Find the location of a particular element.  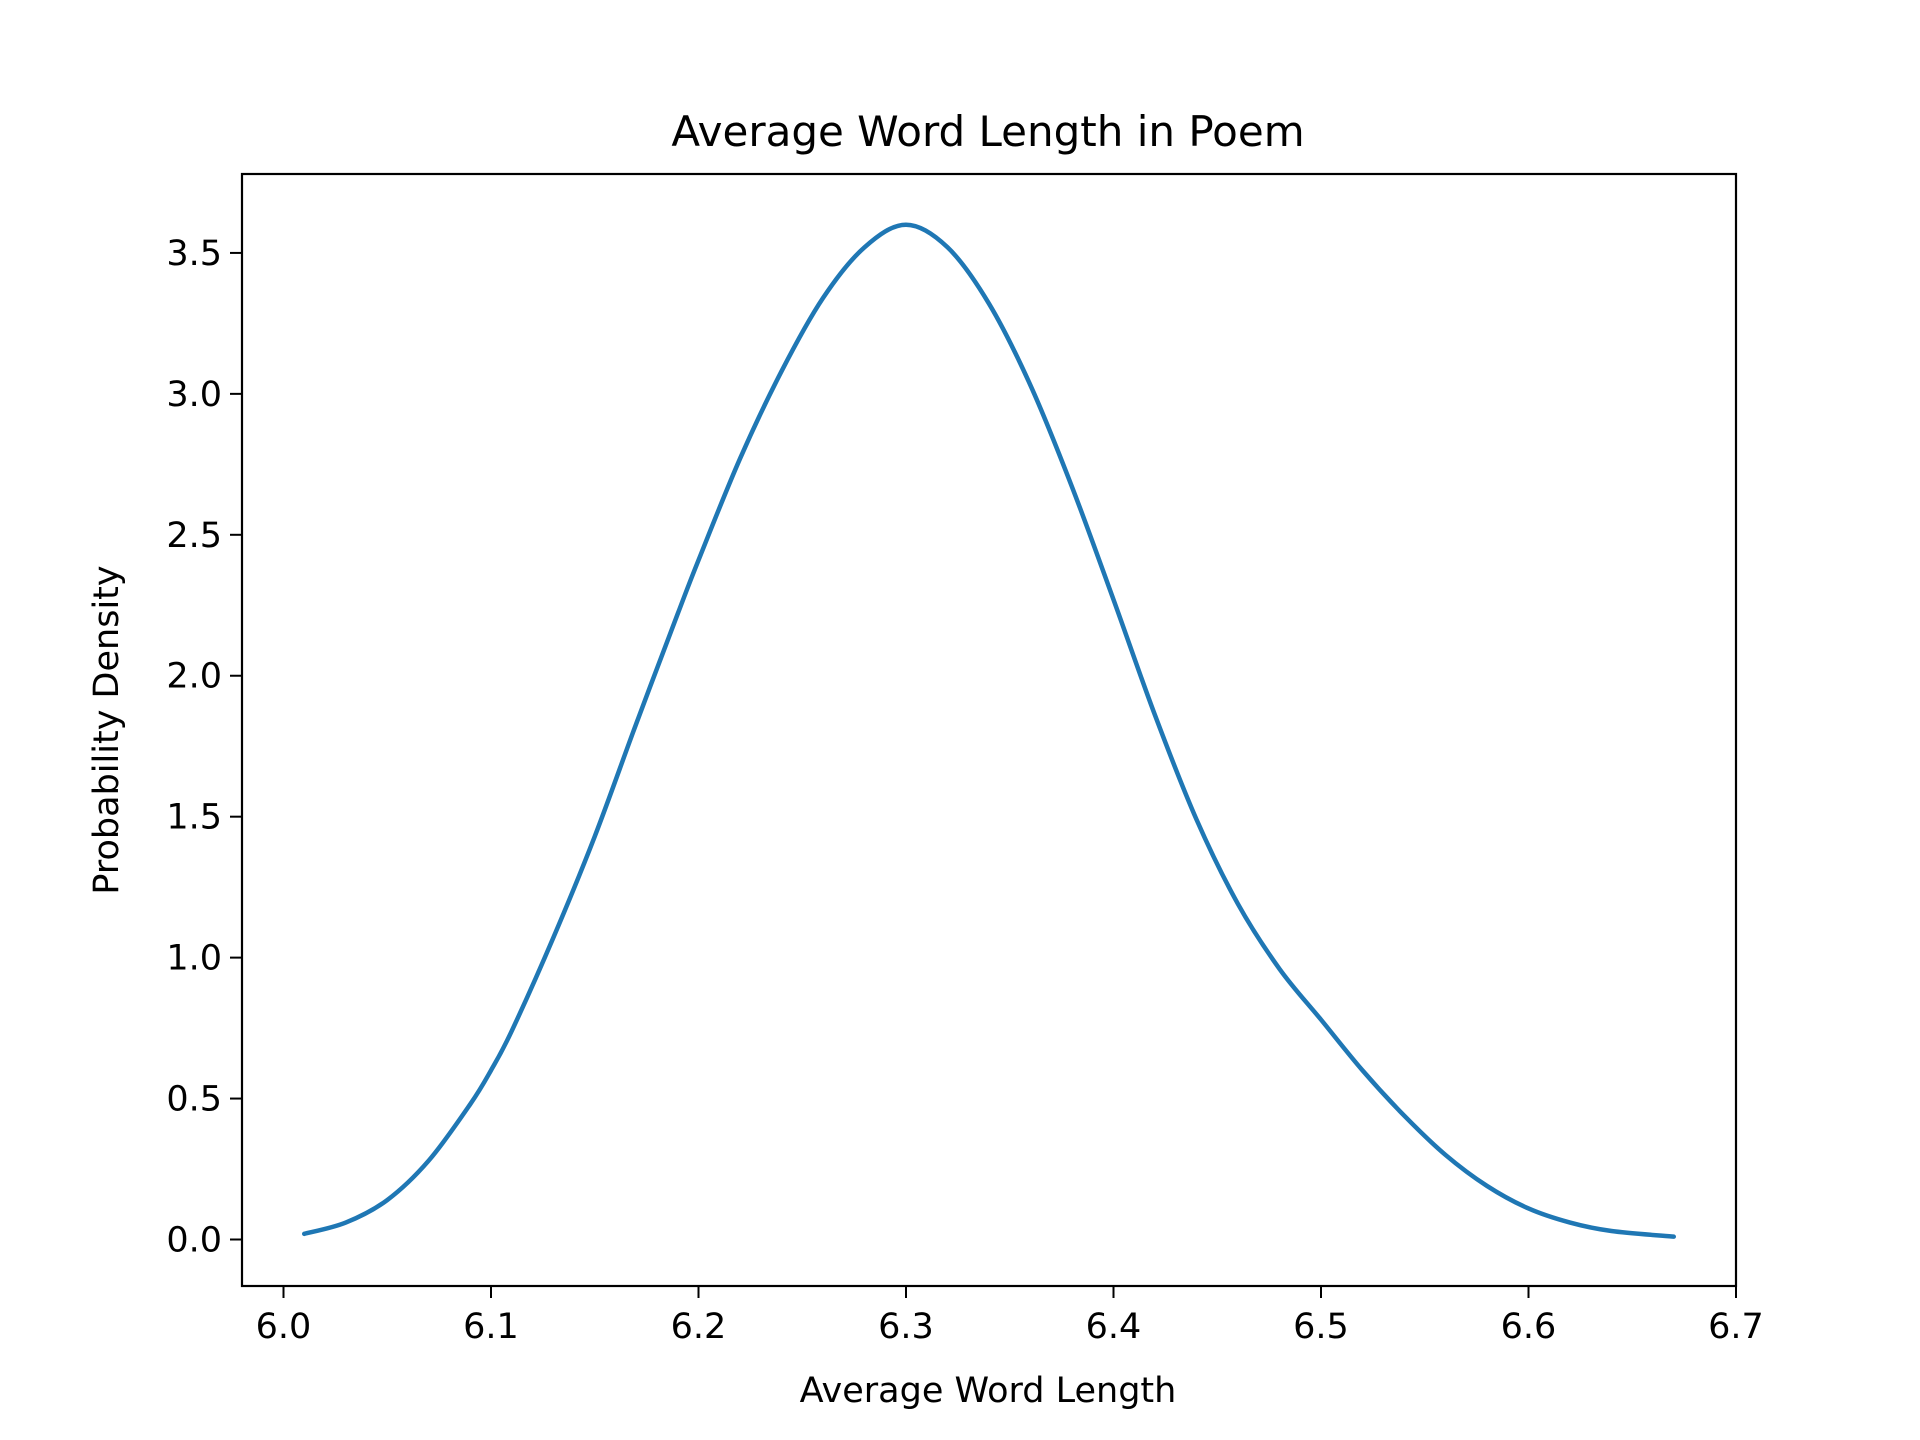

x-axis-label: Average Word Length is located at coordinates (988, 1391).